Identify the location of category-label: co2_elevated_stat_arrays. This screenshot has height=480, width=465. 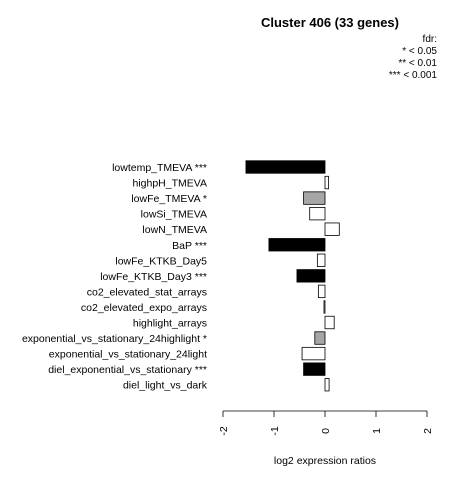
(147, 292).